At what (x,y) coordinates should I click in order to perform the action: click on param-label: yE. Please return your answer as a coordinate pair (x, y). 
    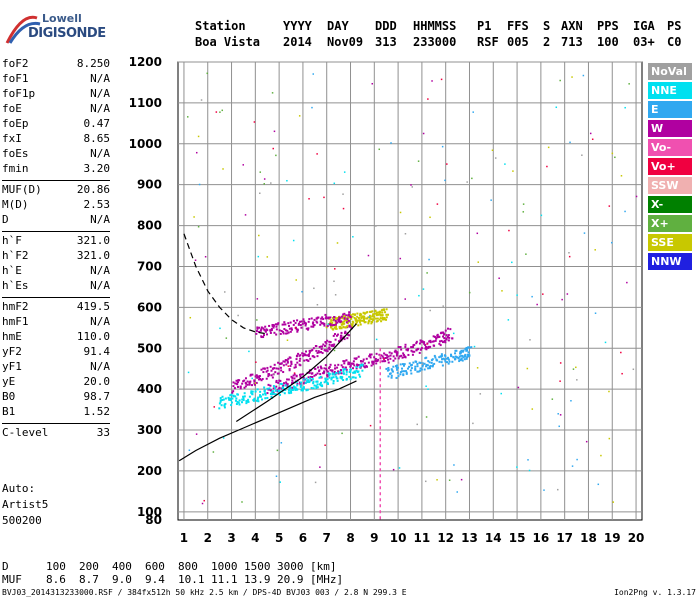
    Looking at the image, I should click on (9, 381).